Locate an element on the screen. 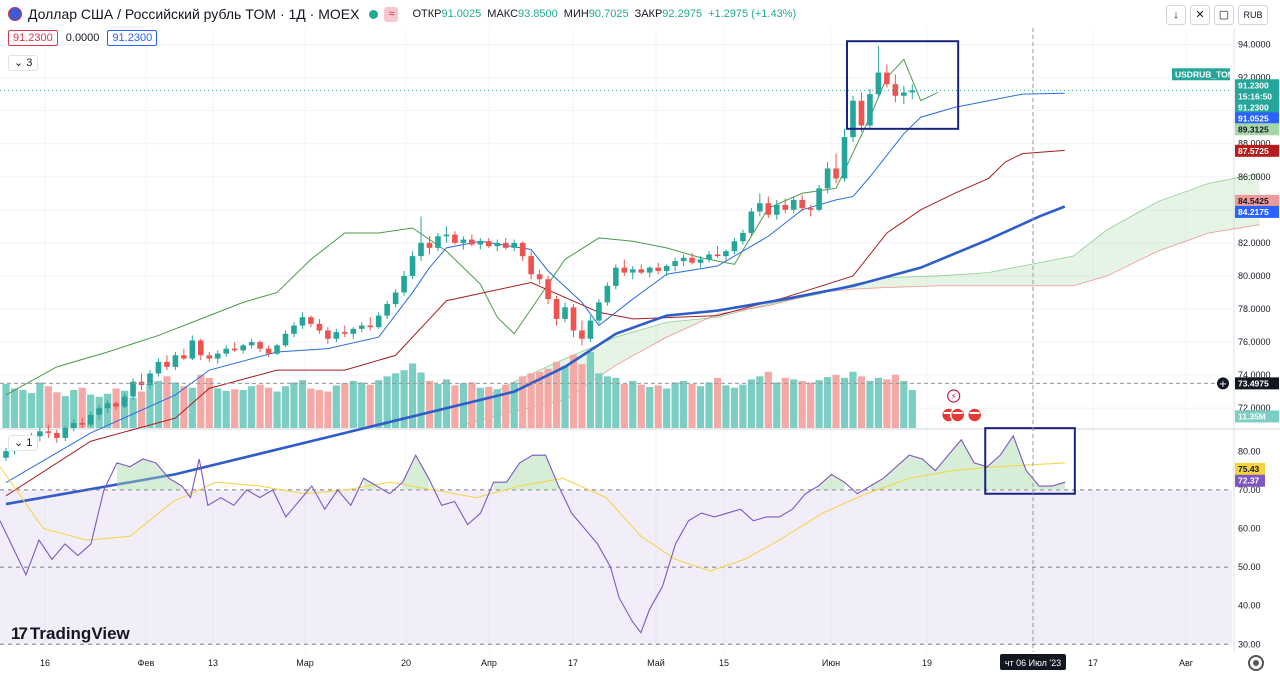 The height and width of the screenshot is (683, 1280). download-icon: ↓ is located at coordinates (1176, 15).